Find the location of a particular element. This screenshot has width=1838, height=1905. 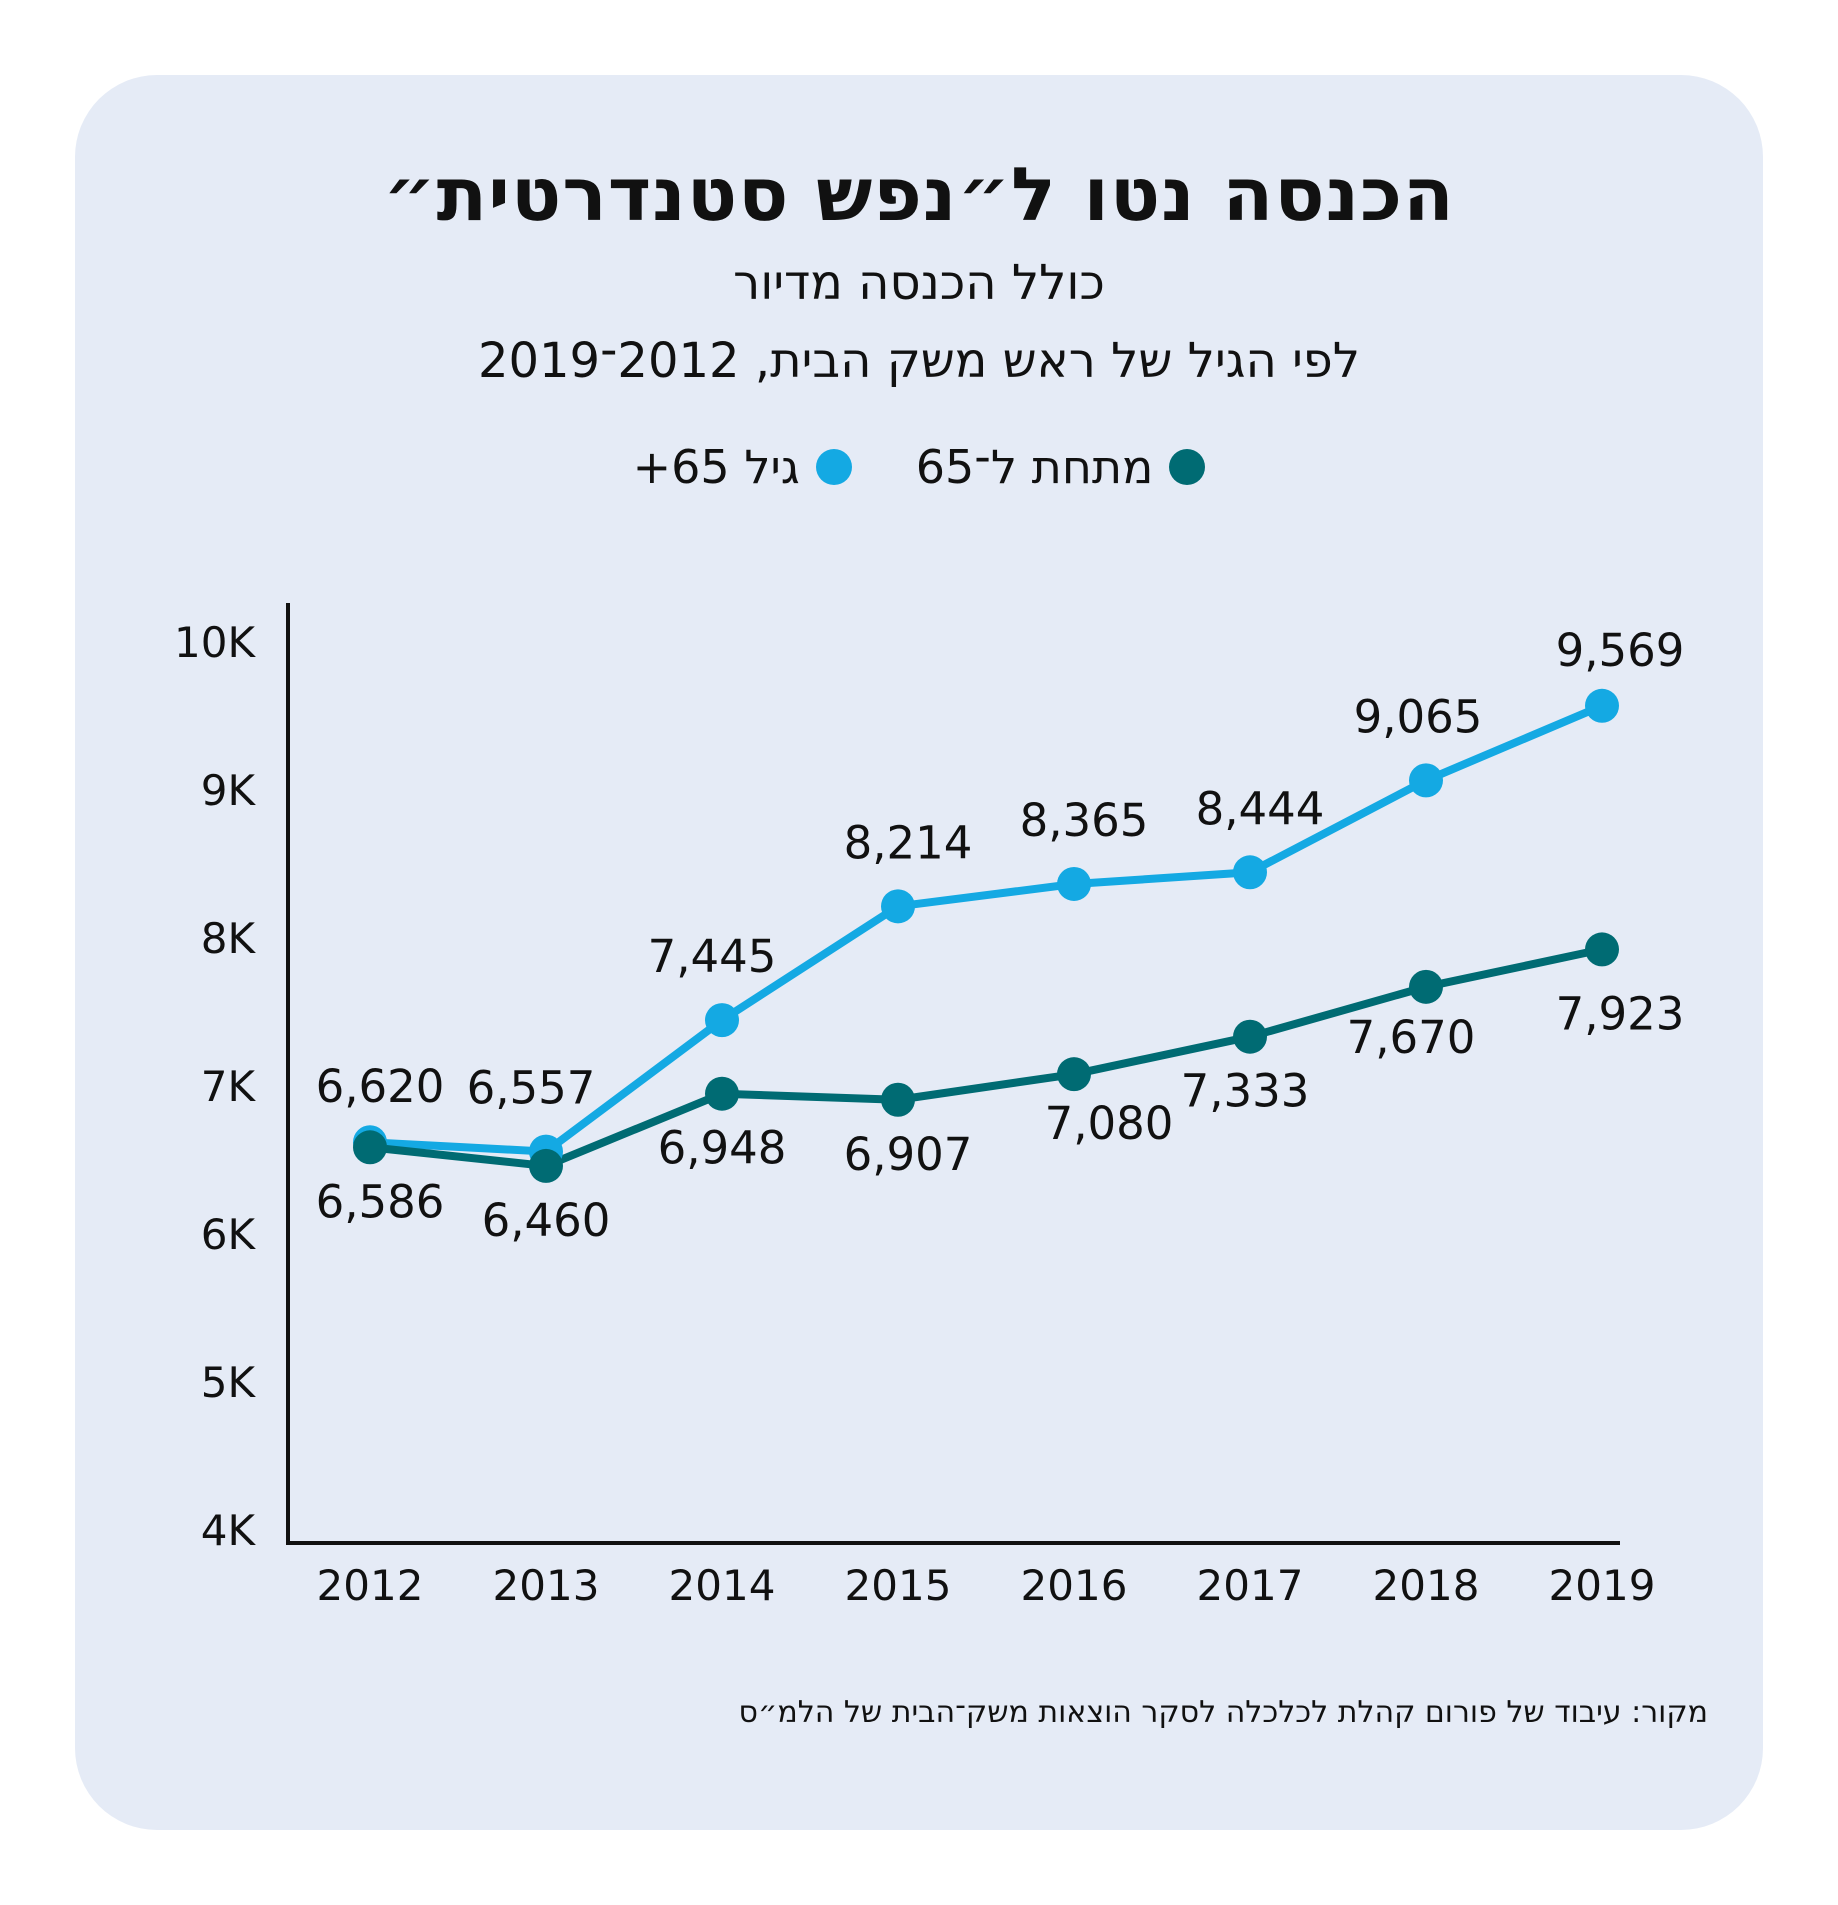

data-label-under-65: 6,586 is located at coordinates (380, 1201).